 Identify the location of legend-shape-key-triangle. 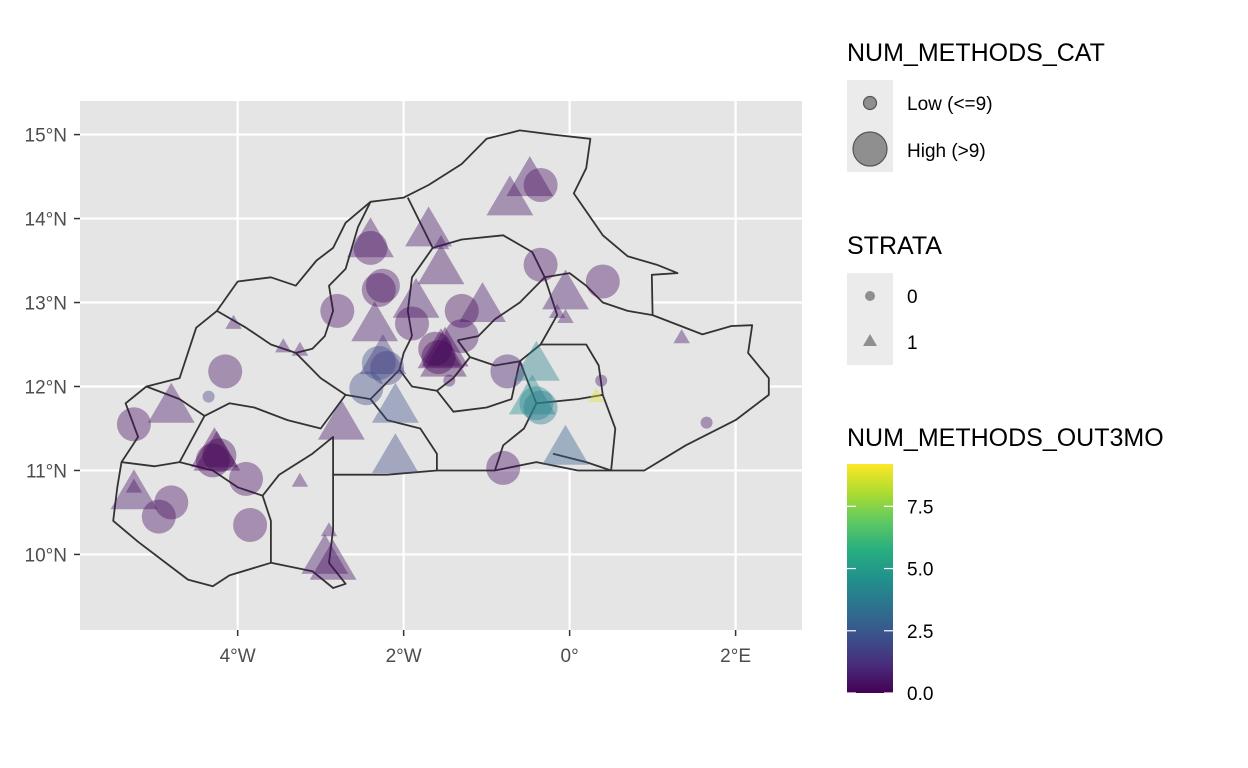
(870, 340).